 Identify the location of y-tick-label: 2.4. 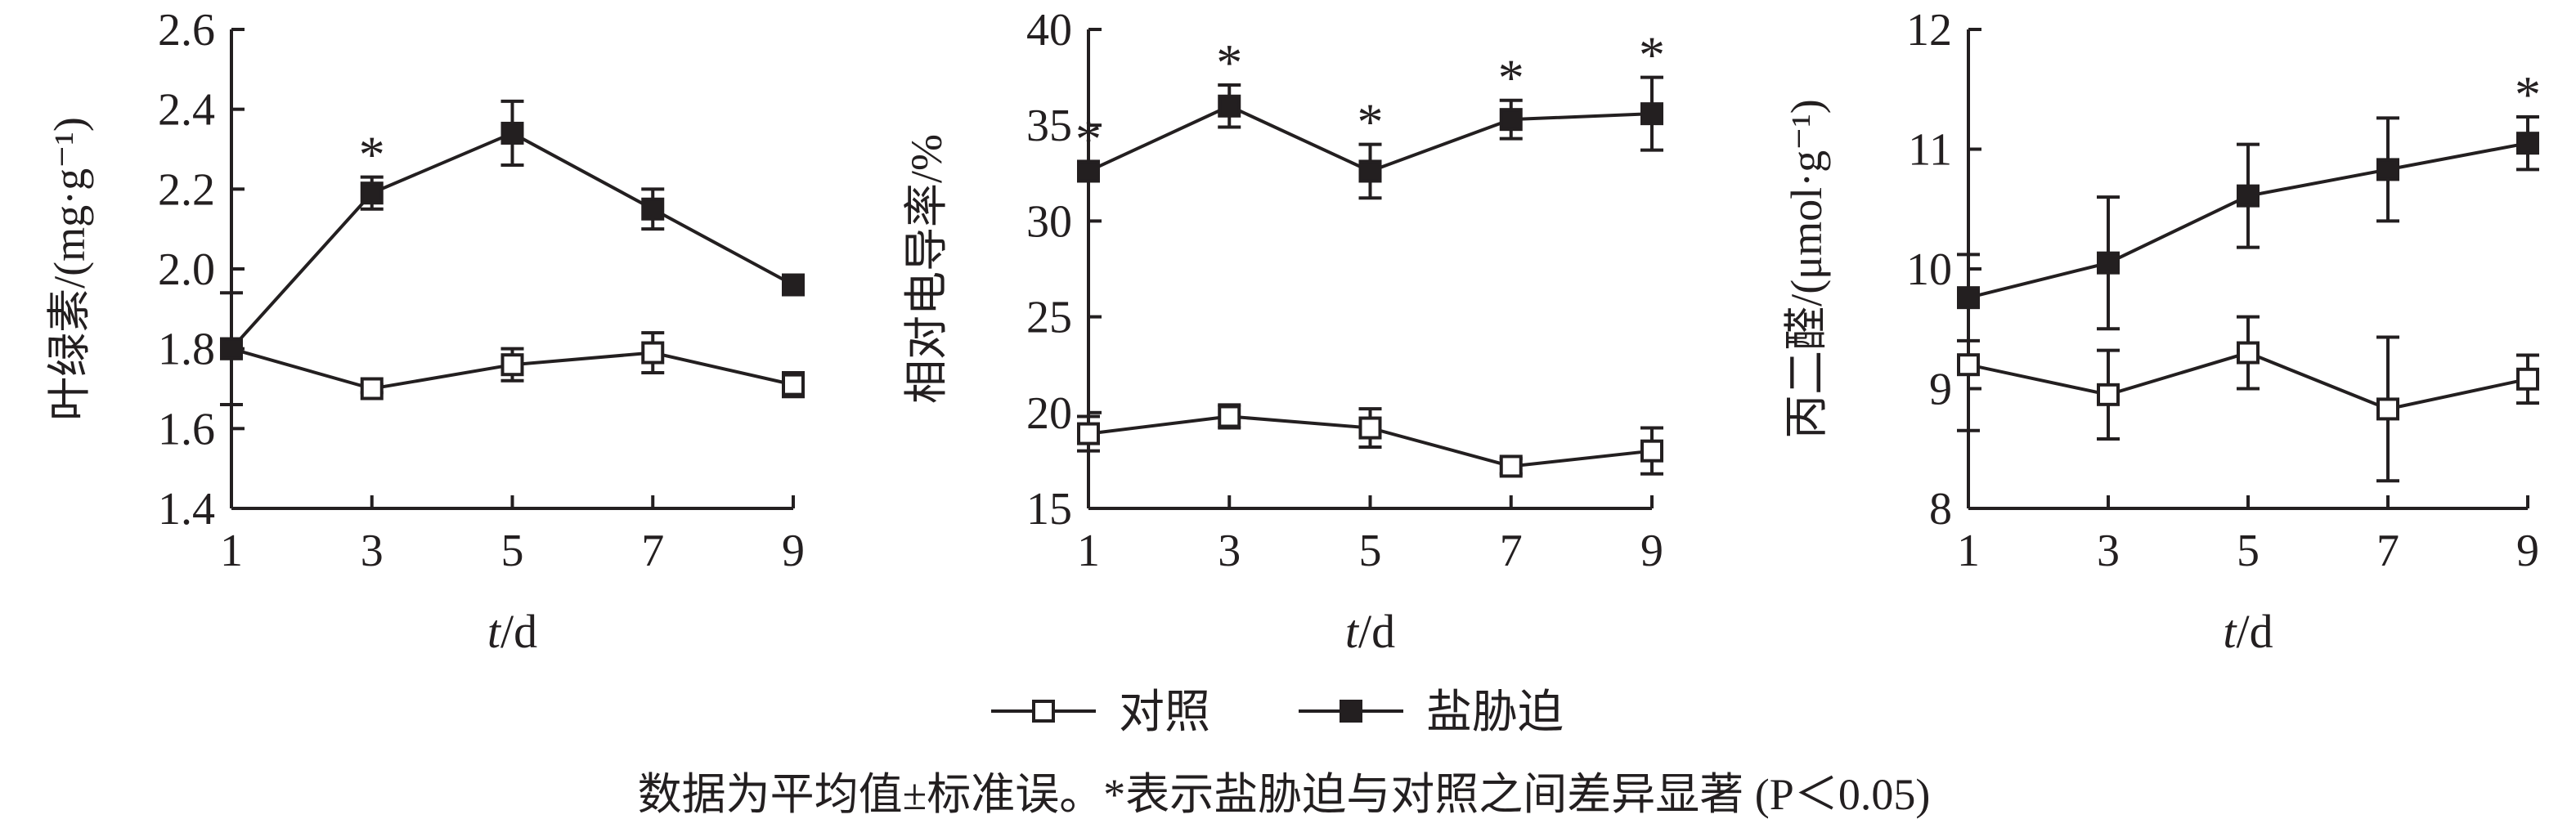
(187, 111).